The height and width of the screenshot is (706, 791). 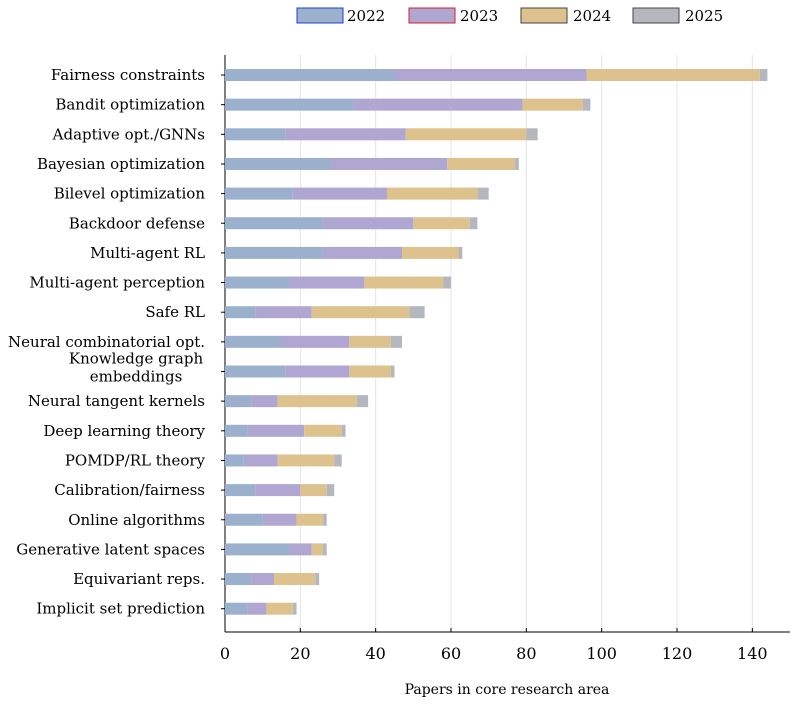 What do you see at coordinates (124, 431) in the screenshot?
I see `category-label: Deep learning theory` at bounding box center [124, 431].